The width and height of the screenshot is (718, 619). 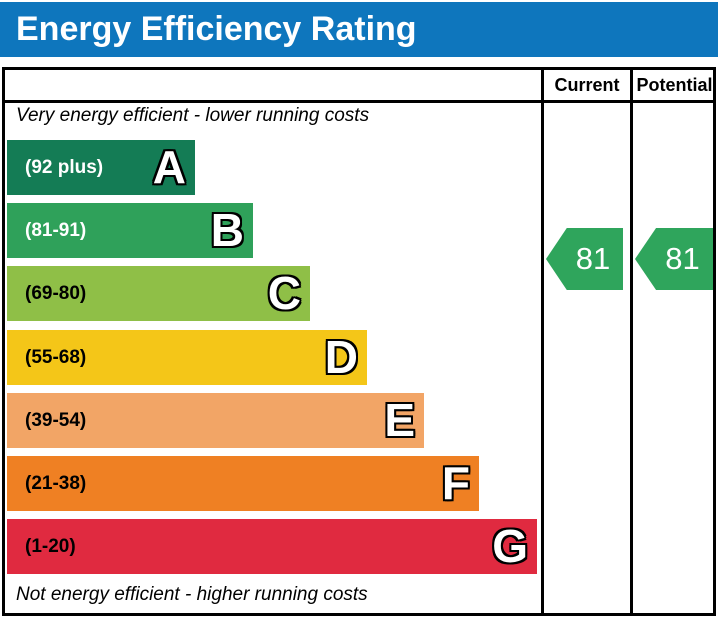 What do you see at coordinates (359, 101) in the screenshot?
I see `header-divider` at bounding box center [359, 101].